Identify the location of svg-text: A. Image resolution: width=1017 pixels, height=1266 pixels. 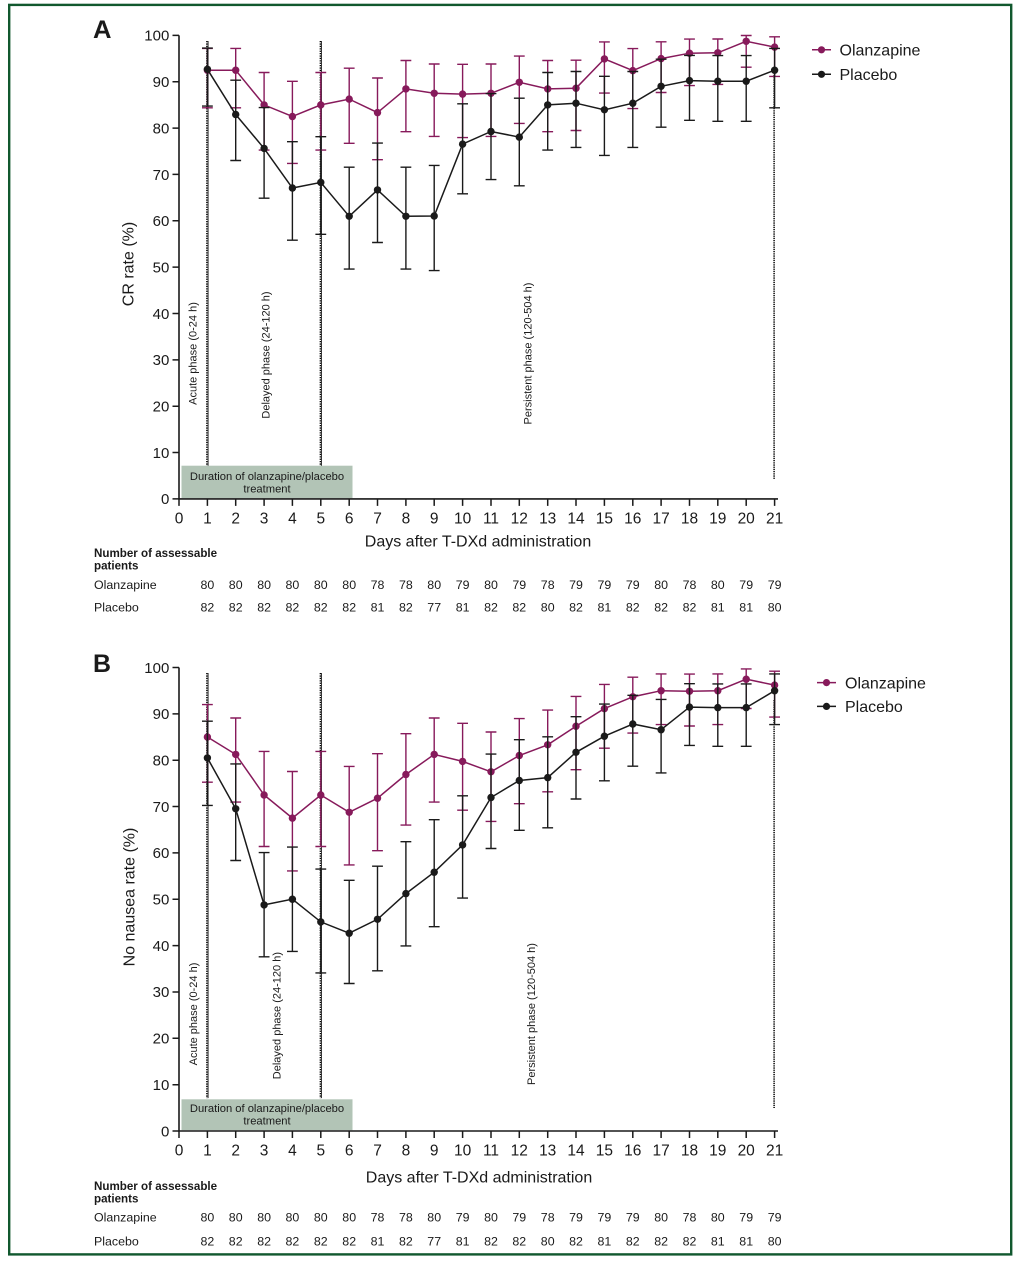
(102, 30).